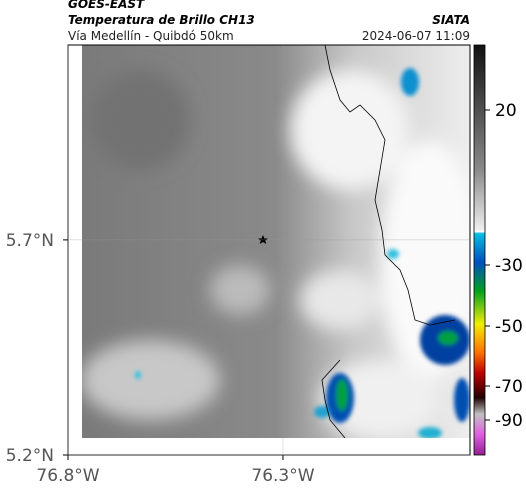 The width and height of the screenshot is (526, 491). I want to click on x-tick-label: 76.3°W, so click(282, 476).